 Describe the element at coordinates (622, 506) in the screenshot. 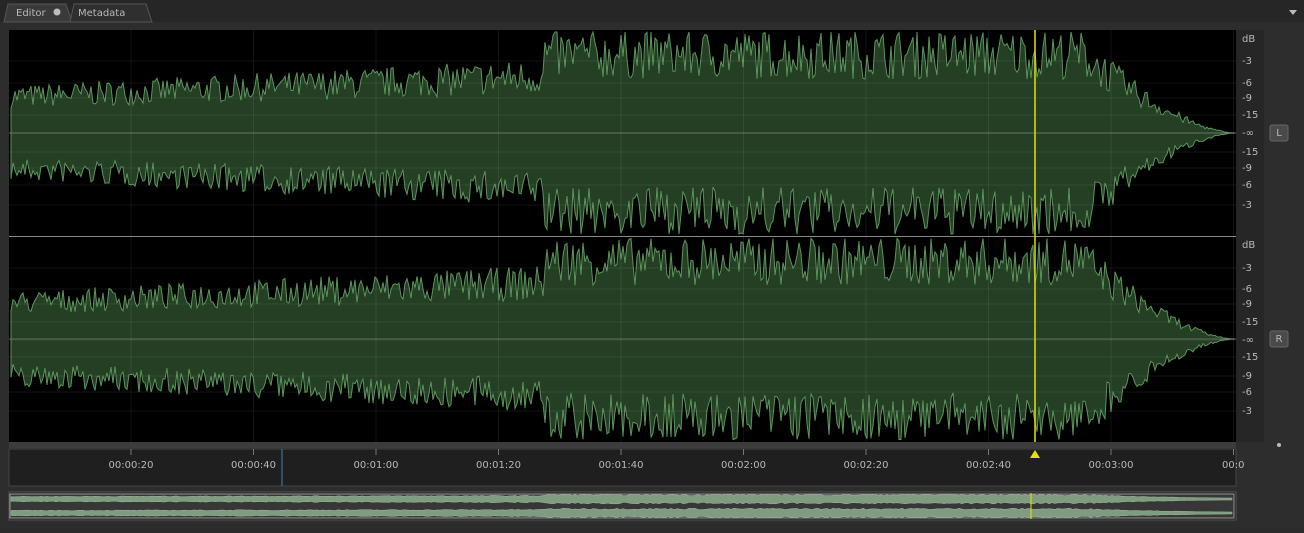

I see `overview-view` at that location.